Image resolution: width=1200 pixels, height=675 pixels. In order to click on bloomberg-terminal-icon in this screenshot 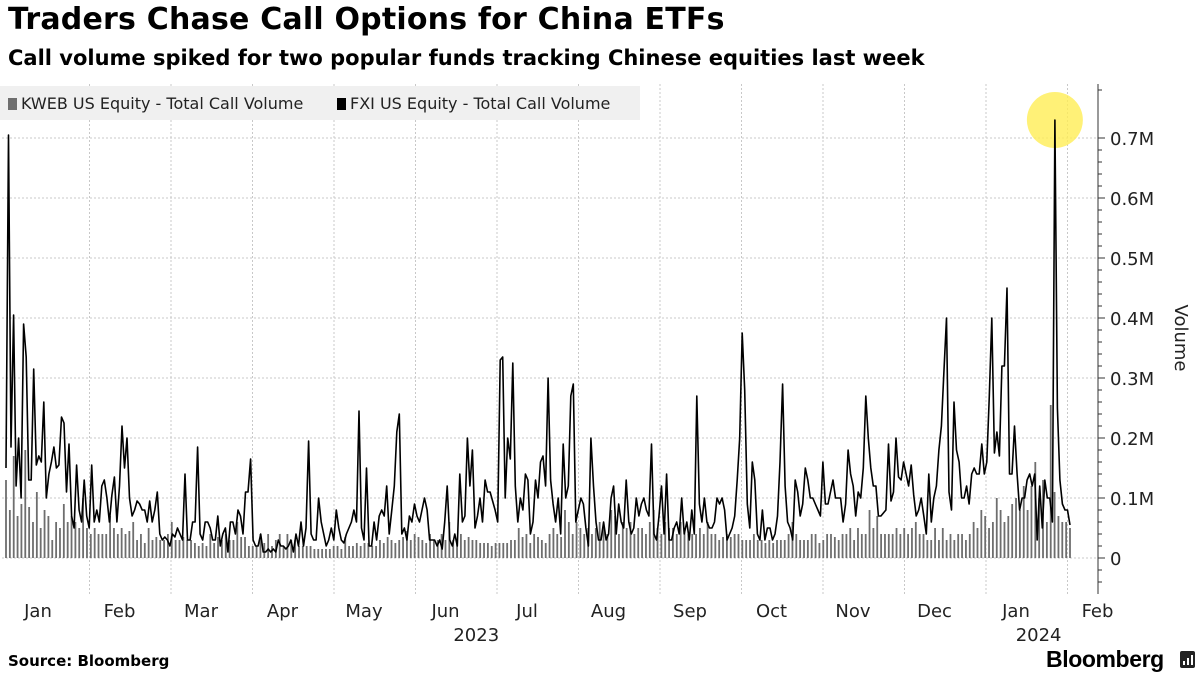, I will do `click(1187, 659)`.